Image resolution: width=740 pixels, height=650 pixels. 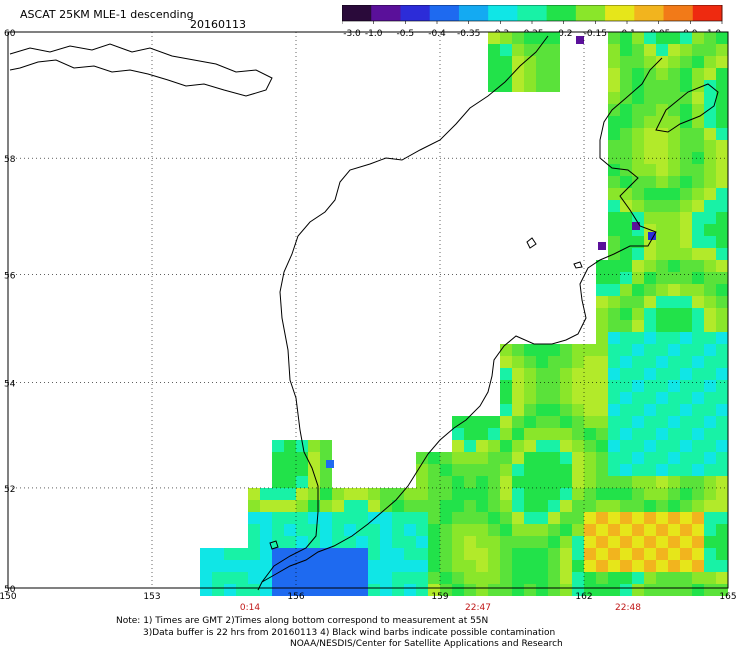 What do you see at coordinates (374, 34) in the screenshot?
I see `colorbar-label: -1.0` at bounding box center [374, 34].